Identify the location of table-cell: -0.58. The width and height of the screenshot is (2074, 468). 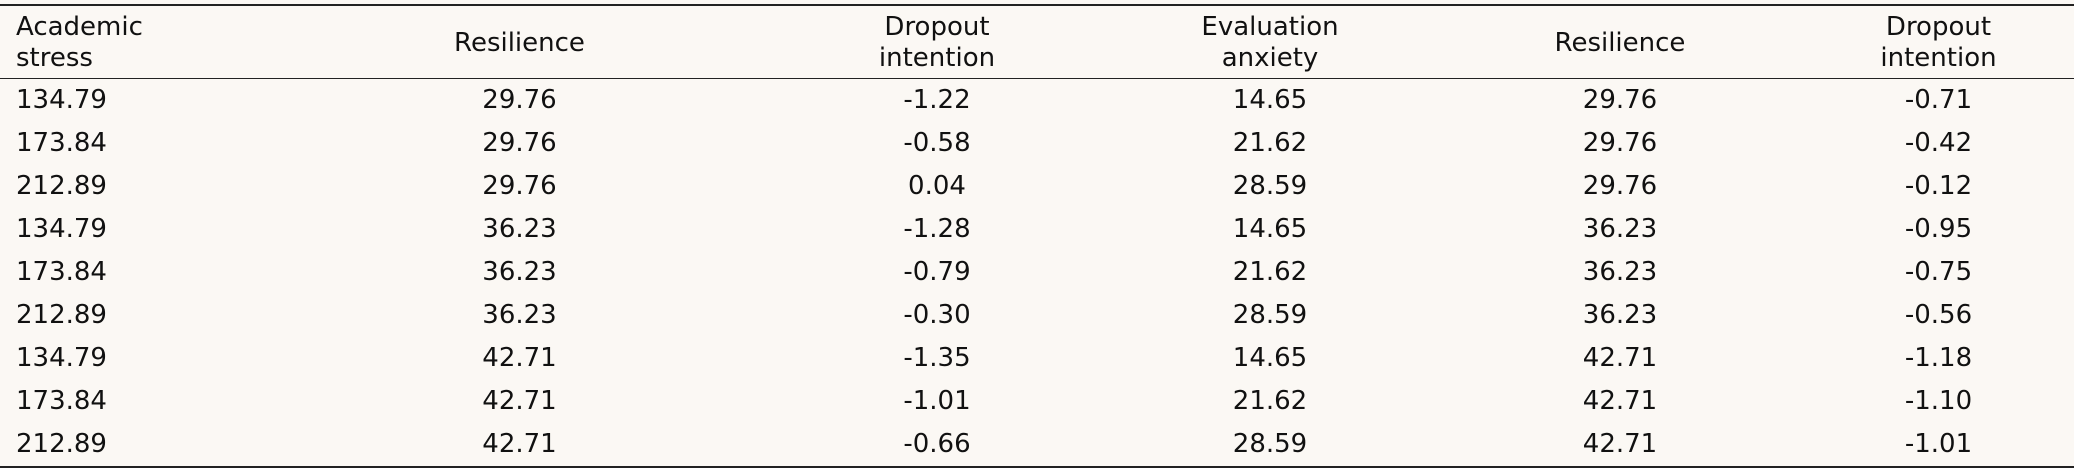
(937, 143).